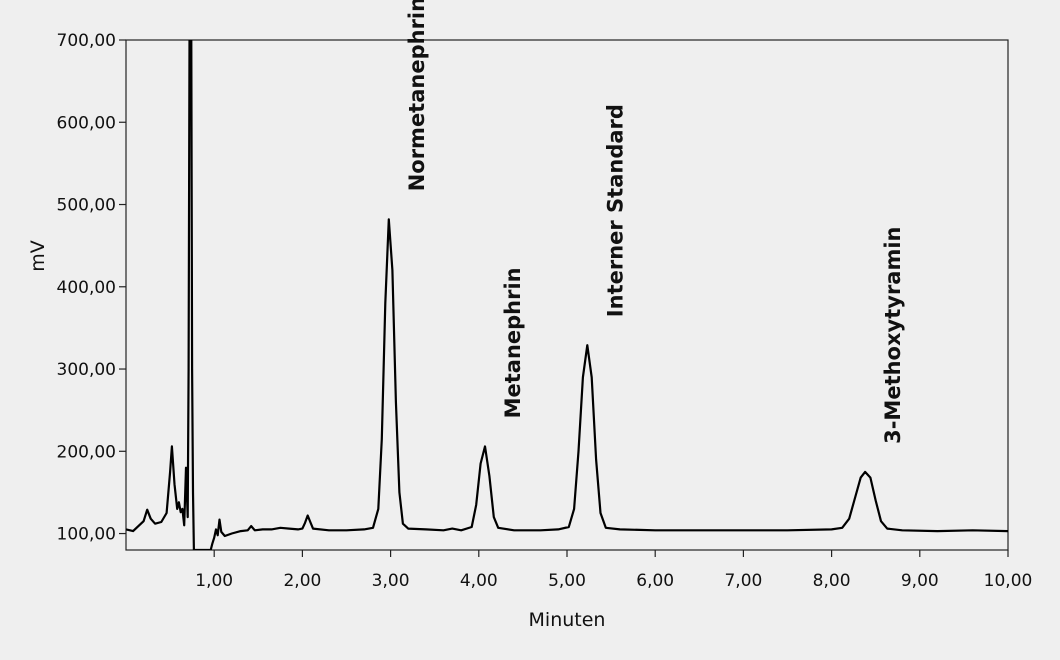 The width and height of the screenshot is (1060, 660). Describe the element at coordinates (214, 581) in the screenshot. I see `x-tick-label: 1,00` at that location.